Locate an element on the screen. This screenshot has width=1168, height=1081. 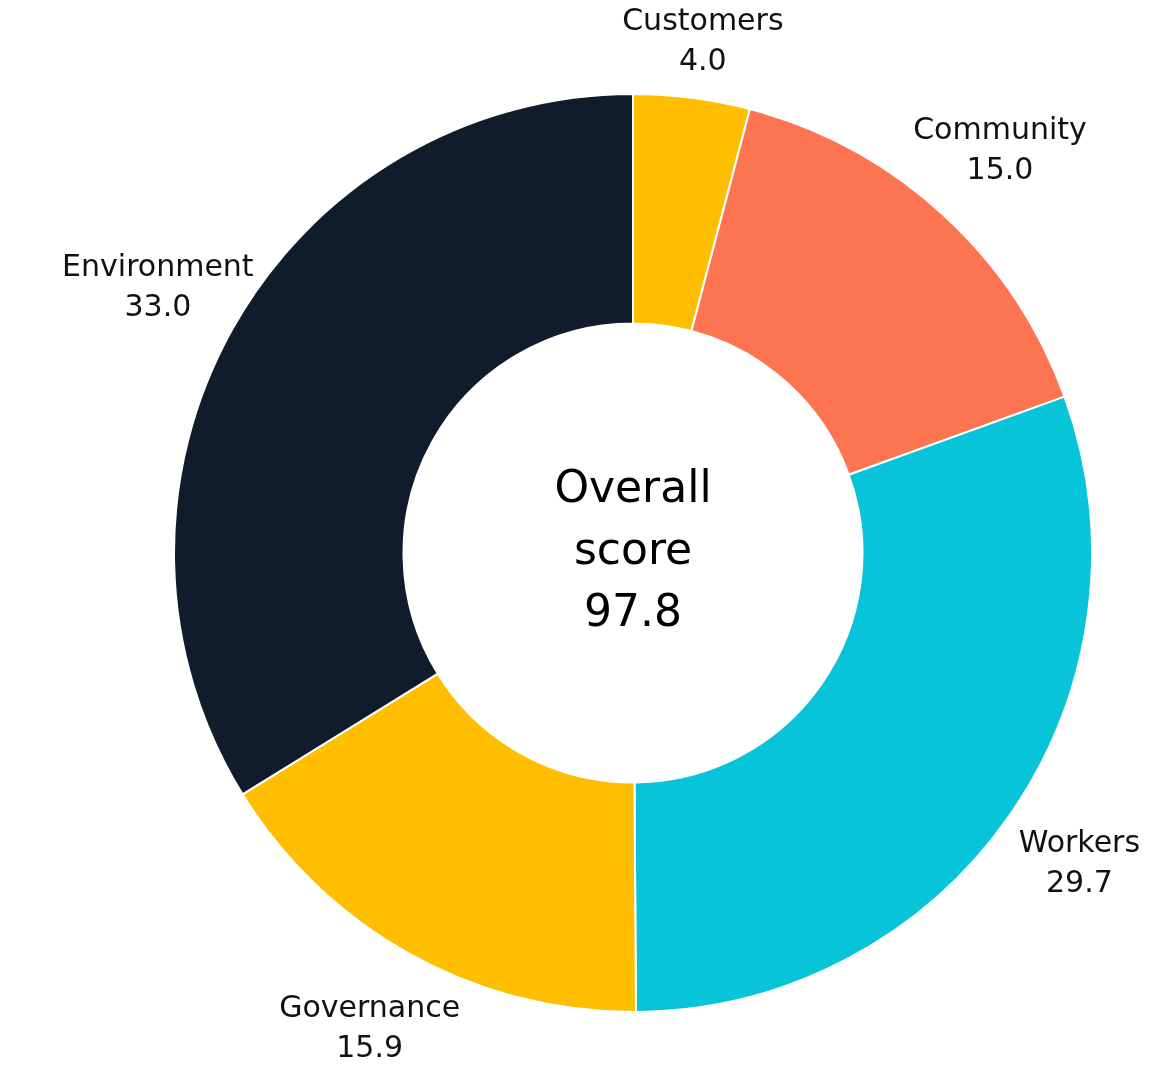
slice-label: Customers is located at coordinates (703, 19).